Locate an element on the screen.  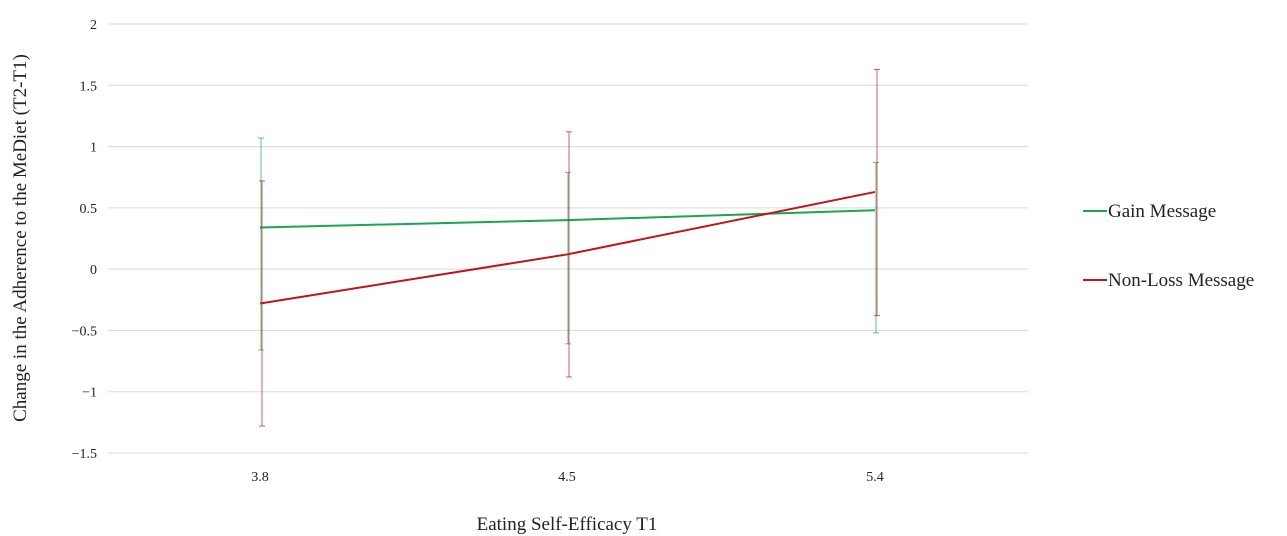
x-axis-label: Eating Self-Efficacy T1 is located at coordinates (567, 524).